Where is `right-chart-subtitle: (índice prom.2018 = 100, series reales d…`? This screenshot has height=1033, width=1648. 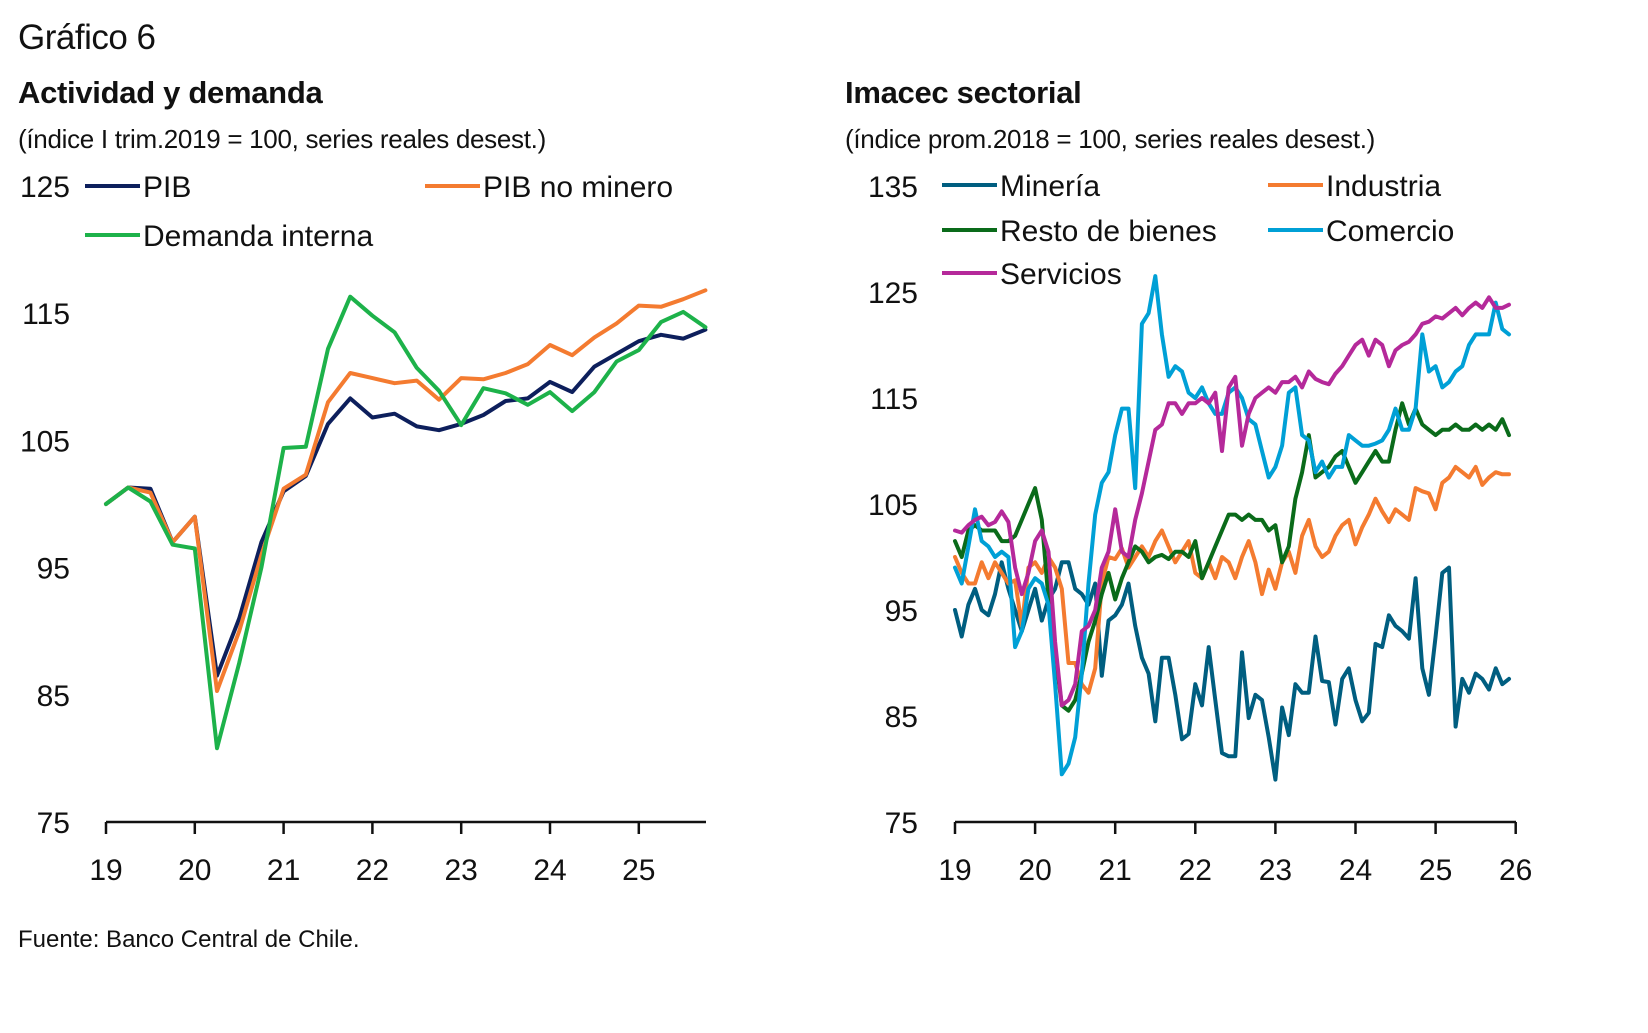 right-chart-subtitle: (índice prom.2018 = 100, series reales d… is located at coordinates (1110, 139).